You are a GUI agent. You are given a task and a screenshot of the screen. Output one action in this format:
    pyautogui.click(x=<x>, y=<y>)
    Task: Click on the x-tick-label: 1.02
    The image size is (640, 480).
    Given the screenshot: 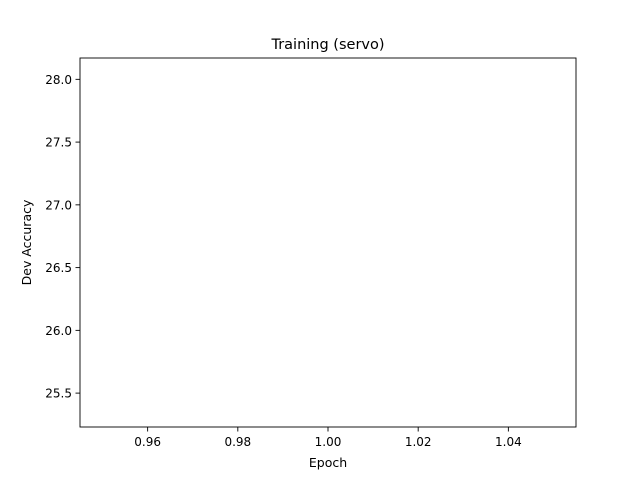 What is the action you would take?
    pyautogui.click(x=418, y=442)
    